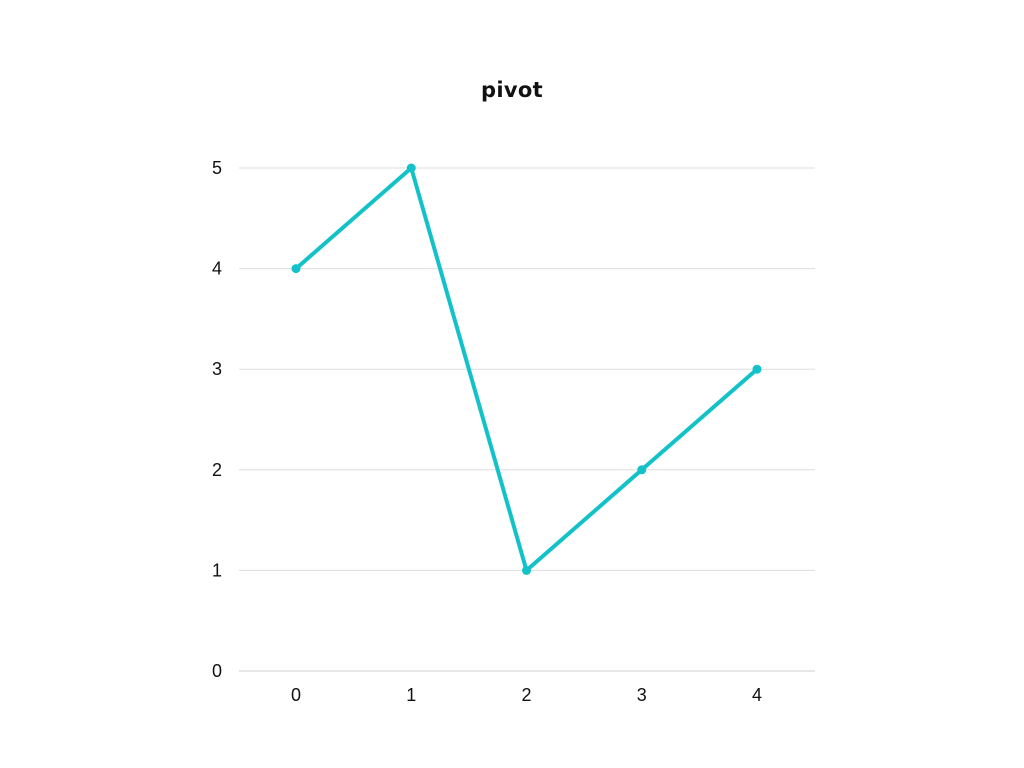  What do you see at coordinates (217, 470) in the screenshot?
I see `y-tick-label: 2` at bounding box center [217, 470].